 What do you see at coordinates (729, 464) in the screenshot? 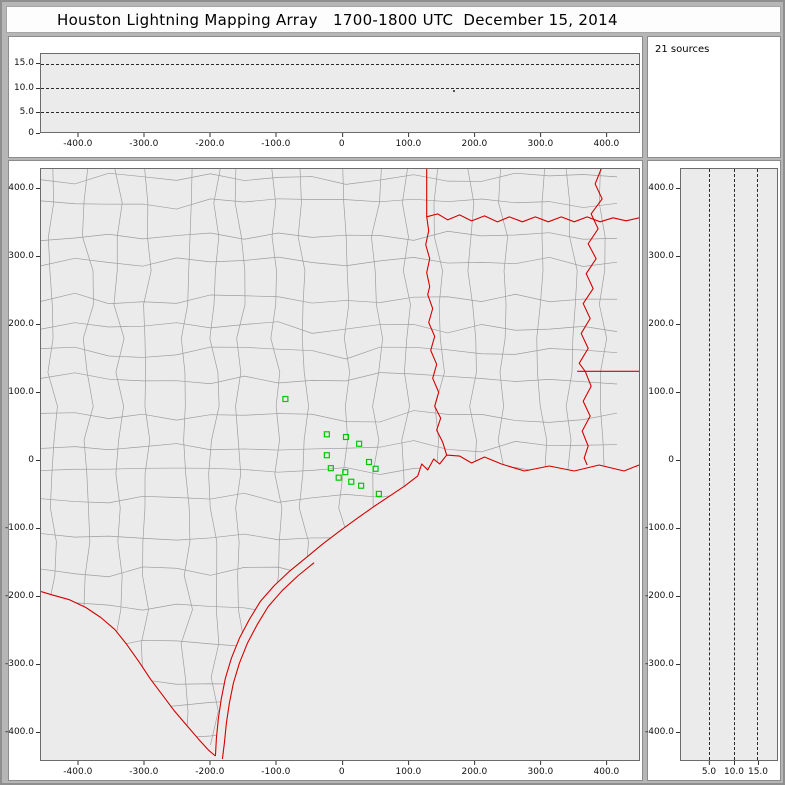
I see `alt-ns-plot` at bounding box center [729, 464].